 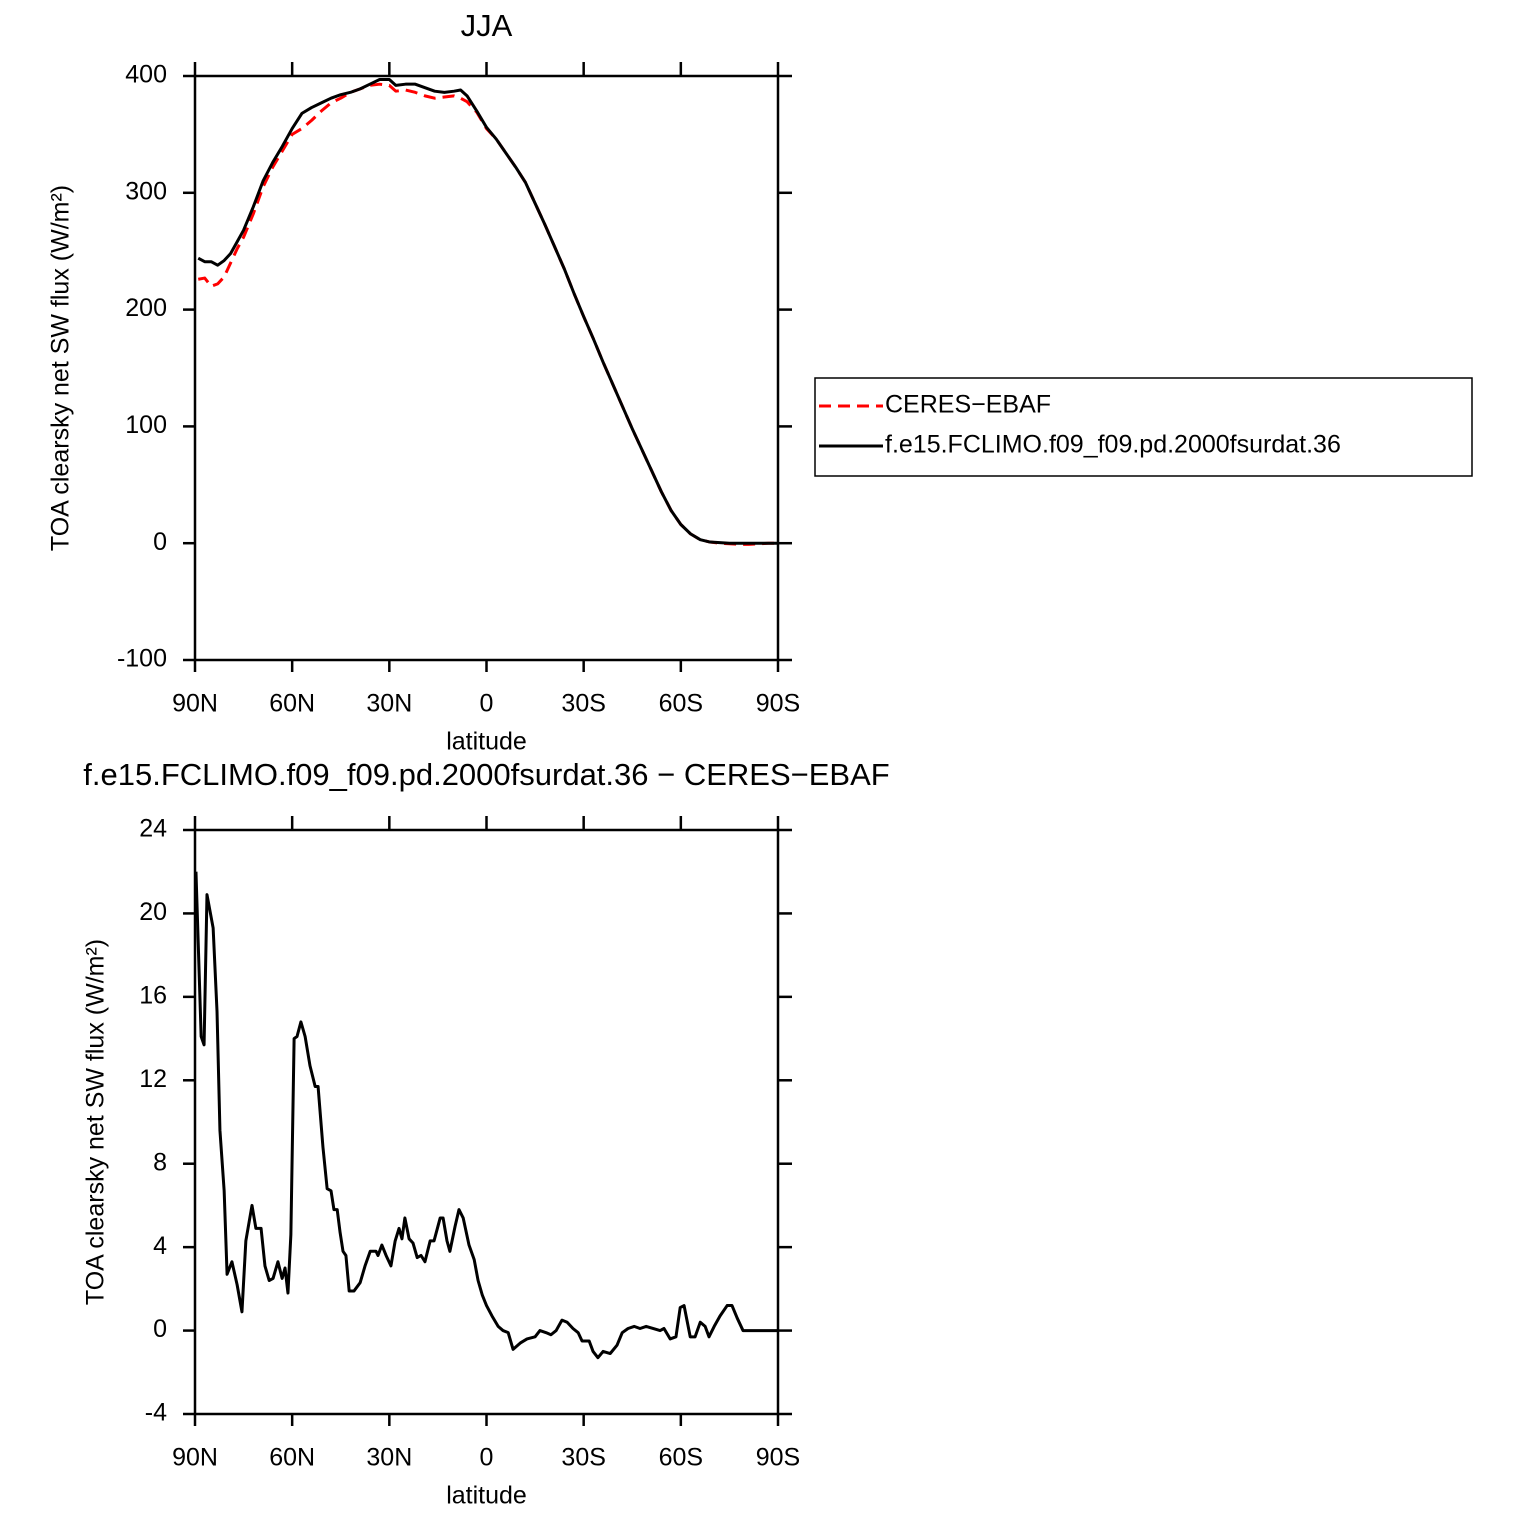 I want to click on y-tick-label: 200, so click(x=146, y=308).